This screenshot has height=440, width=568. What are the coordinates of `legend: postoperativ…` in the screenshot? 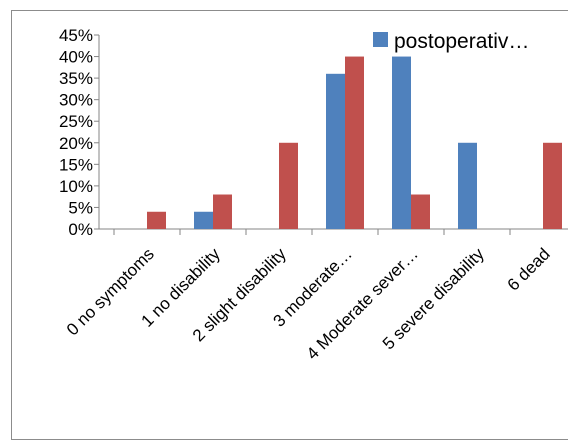 It's located at (451, 41).